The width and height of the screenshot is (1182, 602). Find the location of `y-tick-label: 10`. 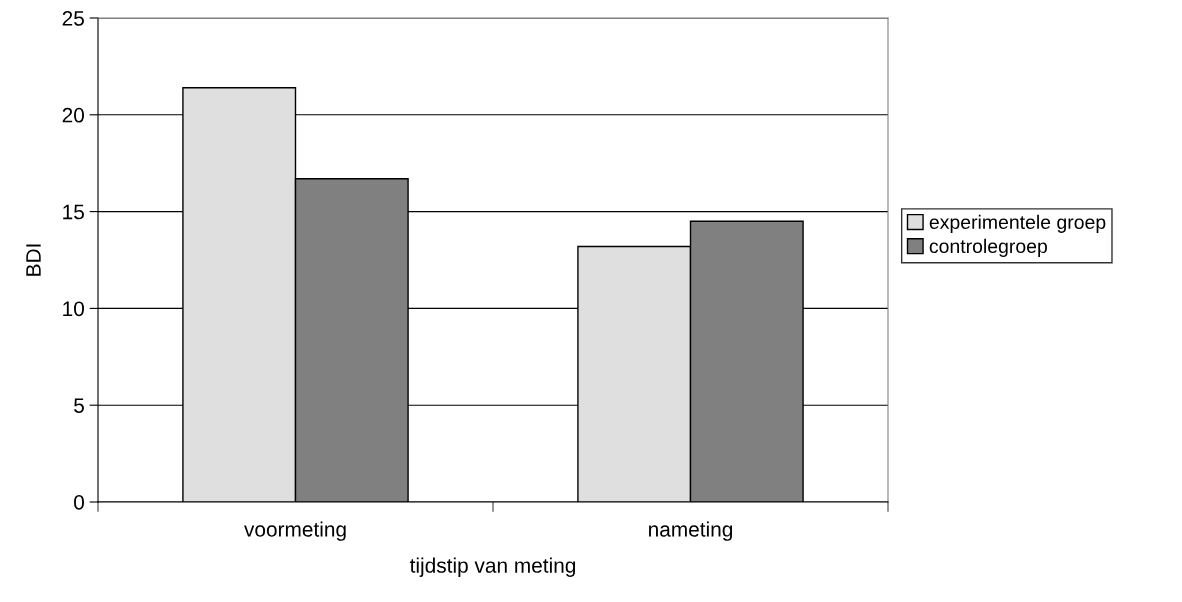

y-tick-label: 10 is located at coordinates (73, 309).